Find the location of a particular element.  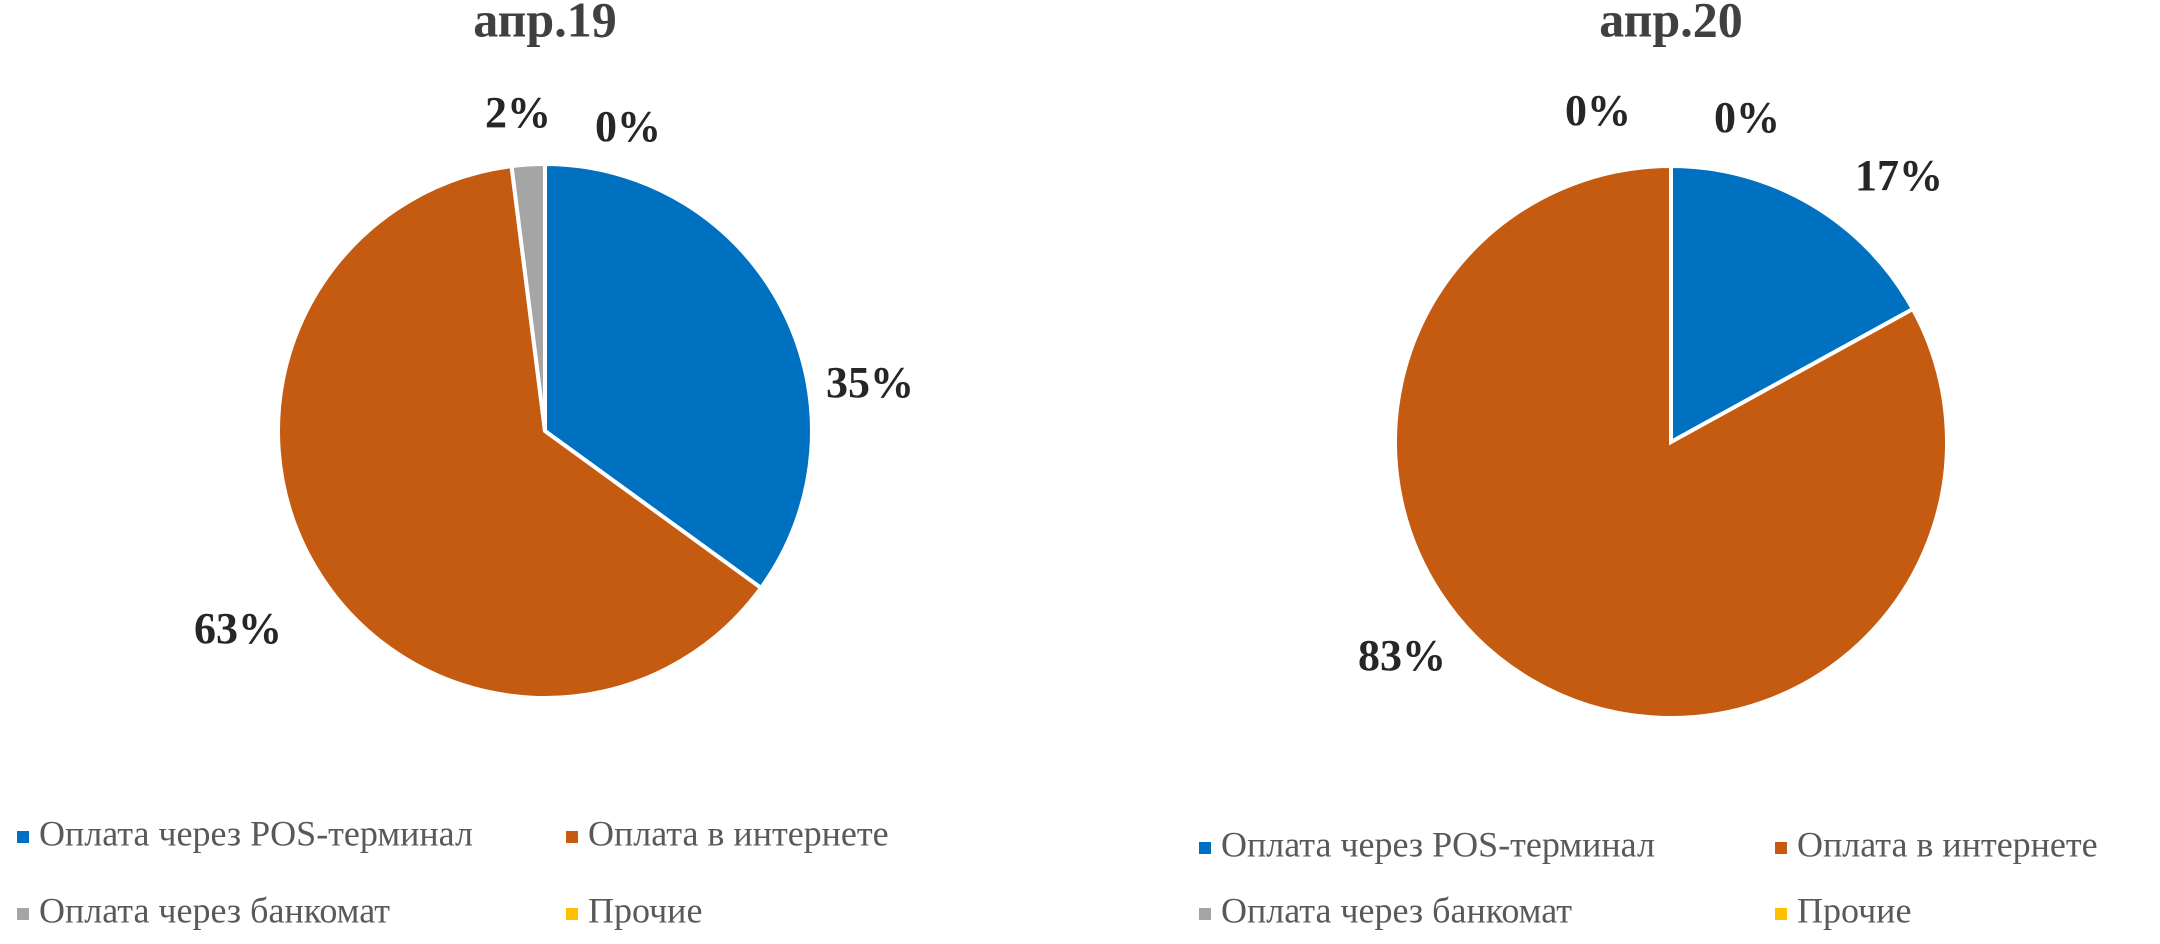

data-label: 2% is located at coordinates (518, 112).